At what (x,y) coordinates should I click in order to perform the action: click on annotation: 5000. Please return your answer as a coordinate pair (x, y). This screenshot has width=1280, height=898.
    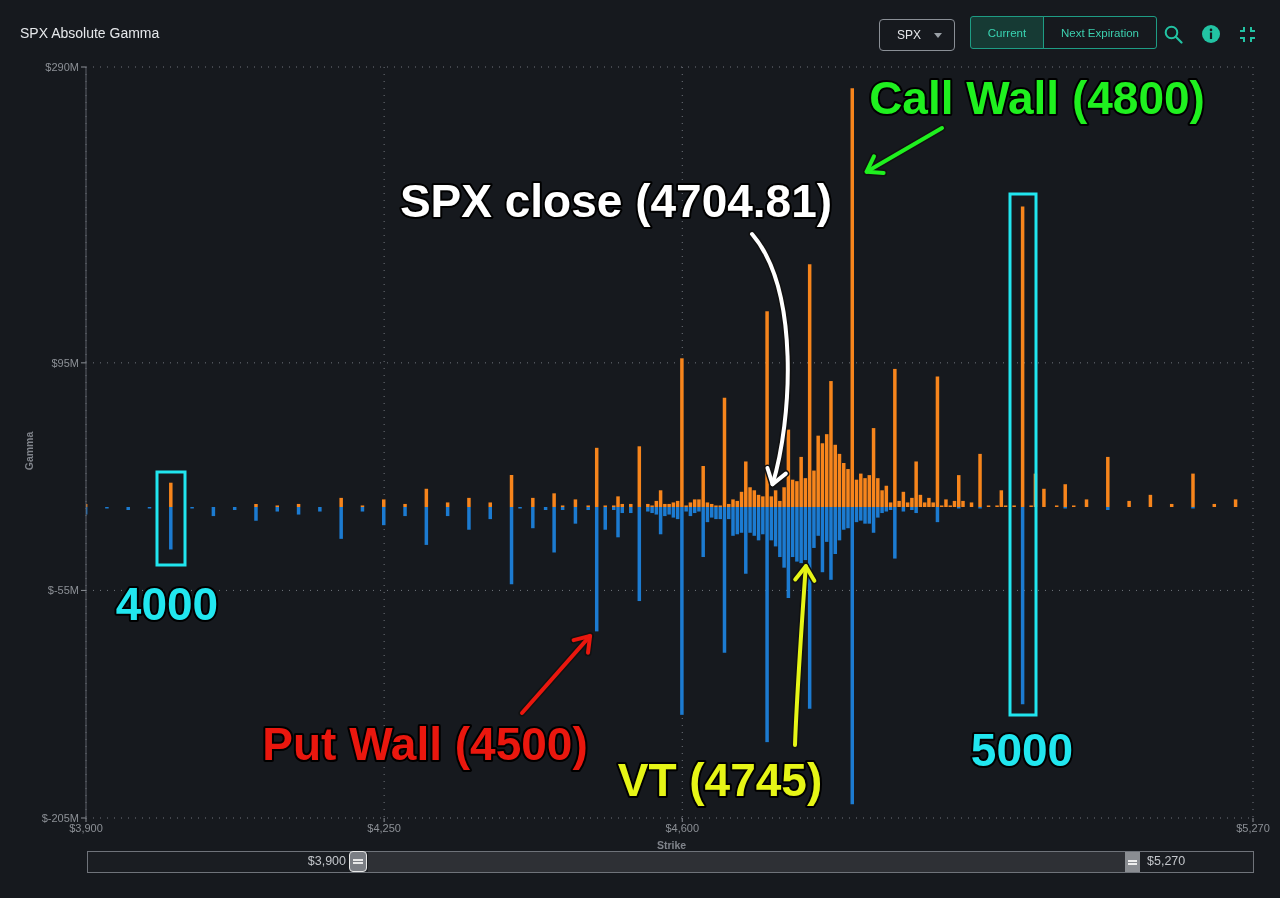
    Looking at the image, I should click on (1022, 750).